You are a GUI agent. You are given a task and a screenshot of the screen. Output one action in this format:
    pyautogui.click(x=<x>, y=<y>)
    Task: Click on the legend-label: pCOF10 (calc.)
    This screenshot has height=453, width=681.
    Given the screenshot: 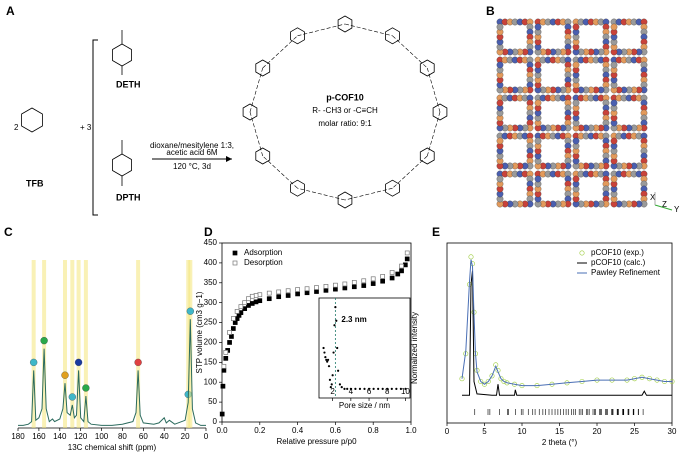 What is the action you would take?
    pyautogui.click(x=618, y=262)
    